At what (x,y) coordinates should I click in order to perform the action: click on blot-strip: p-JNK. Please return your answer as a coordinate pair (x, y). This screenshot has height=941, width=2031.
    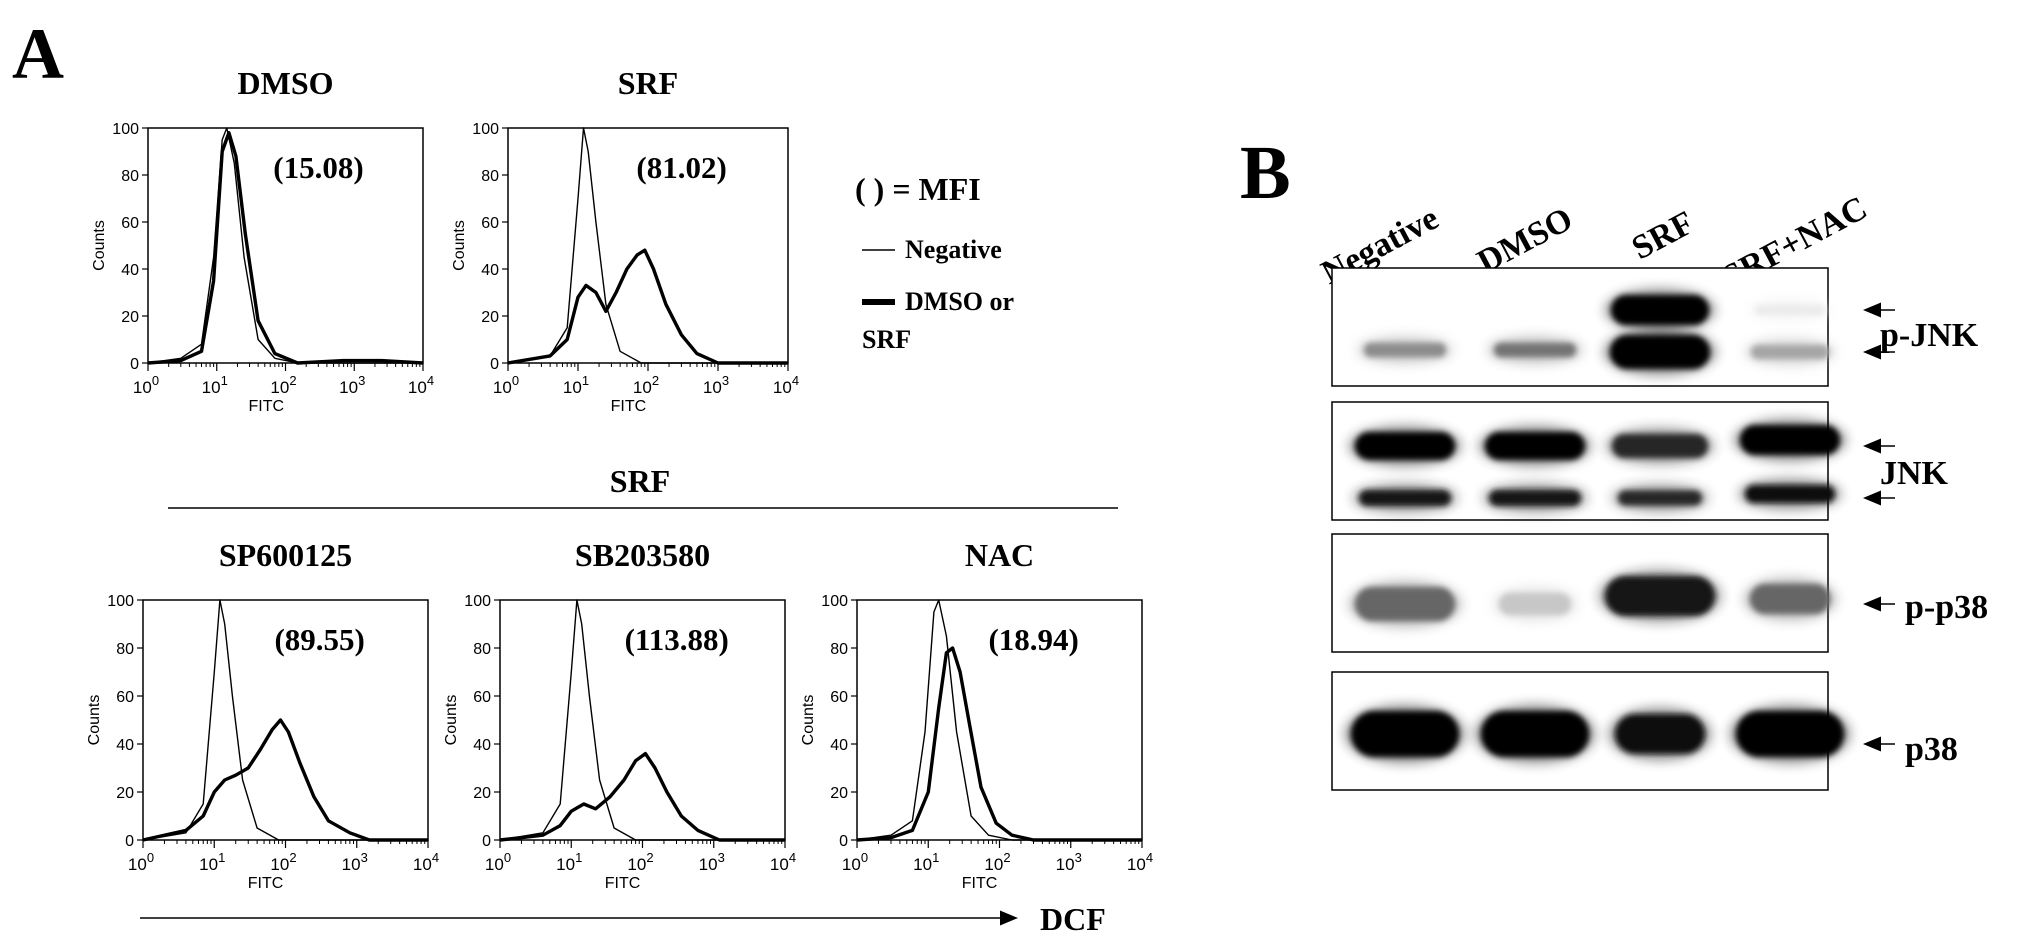
    Looking at the image, I should click on (1655, 327).